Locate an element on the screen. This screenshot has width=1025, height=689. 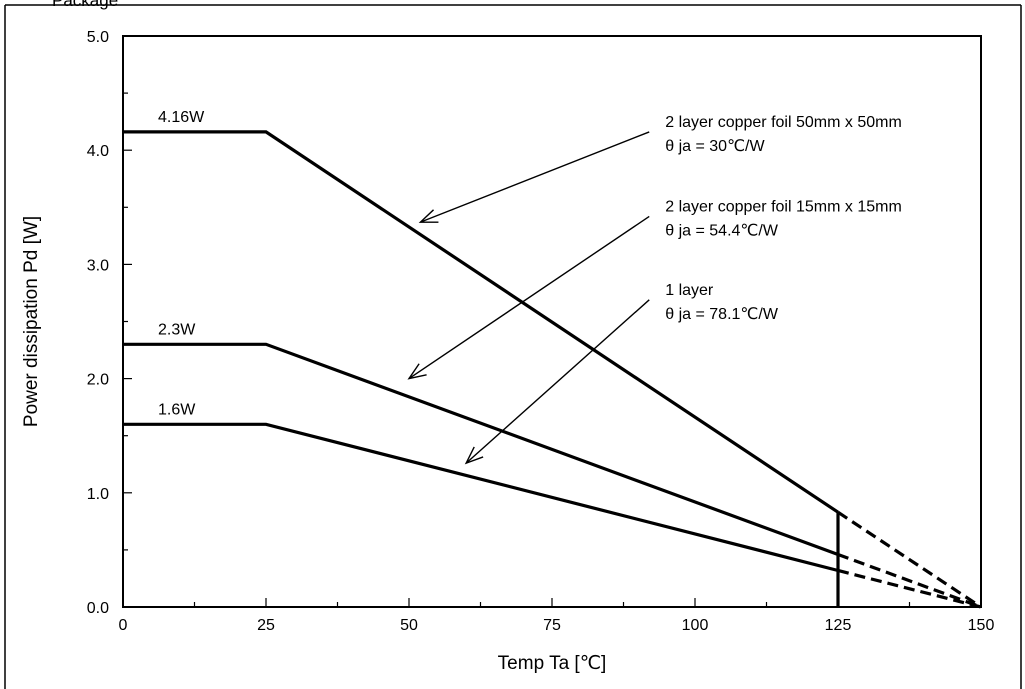
series-value-label: 4.16W is located at coordinates (181, 117).